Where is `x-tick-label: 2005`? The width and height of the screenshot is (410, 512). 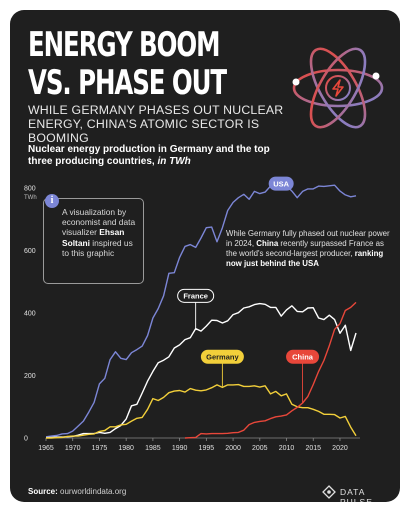 x-tick-label: 2005 is located at coordinates (260, 448).